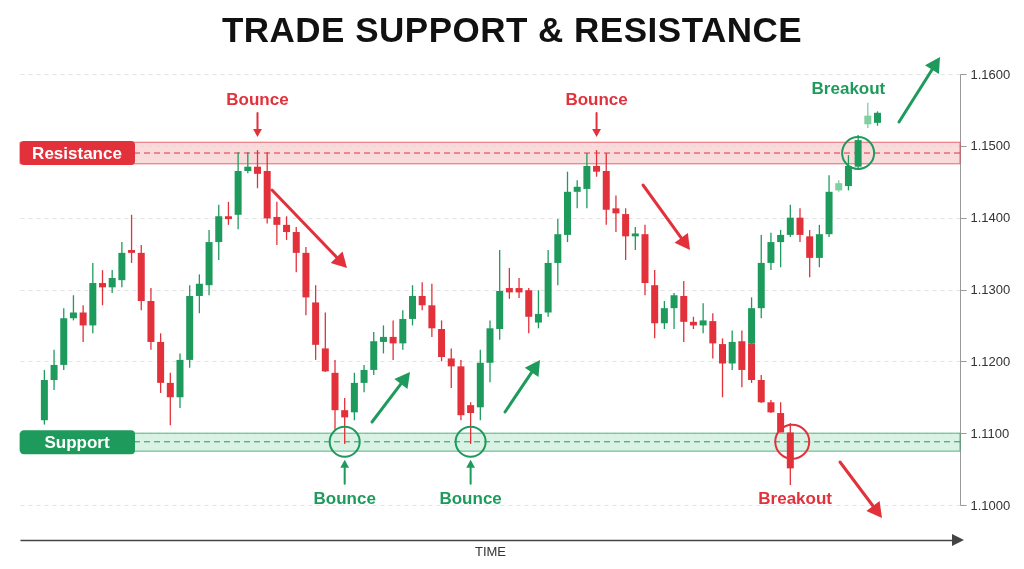 The image size is (1024, 569). I want to click on y-tick-label: 1.1300, so click(990, 289).